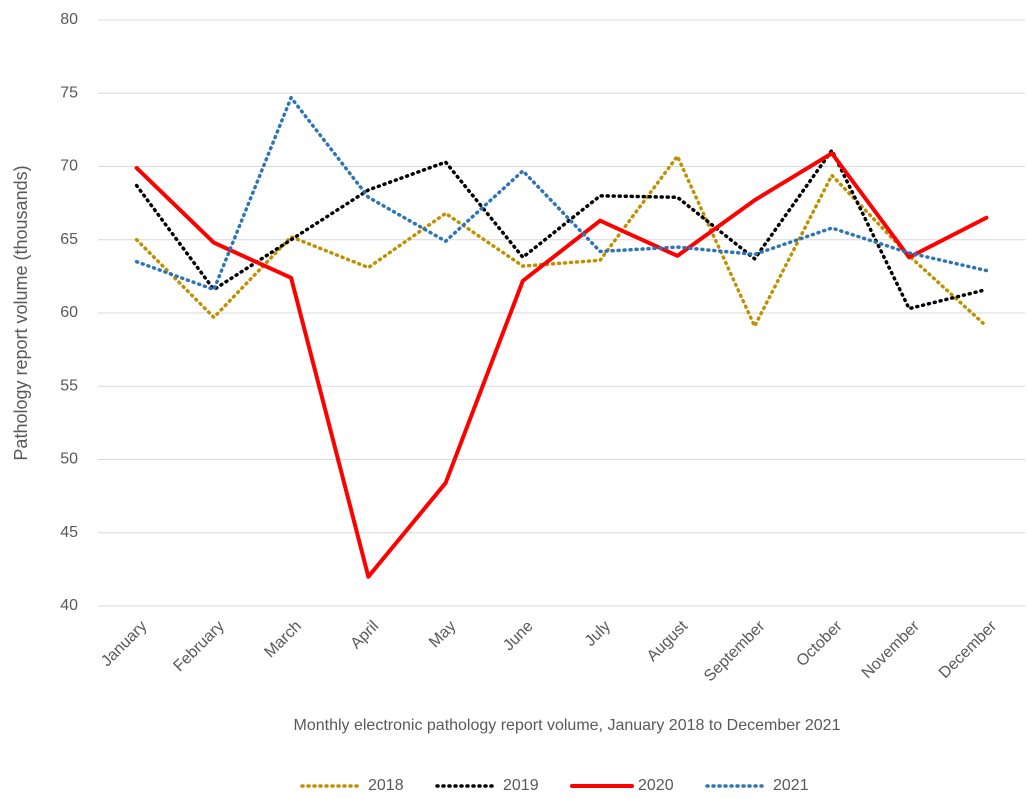  What do you see at coordinates (69, 459) in the screenshot?
I see `y-tick-label: 50` at bounding box center [69, 459].